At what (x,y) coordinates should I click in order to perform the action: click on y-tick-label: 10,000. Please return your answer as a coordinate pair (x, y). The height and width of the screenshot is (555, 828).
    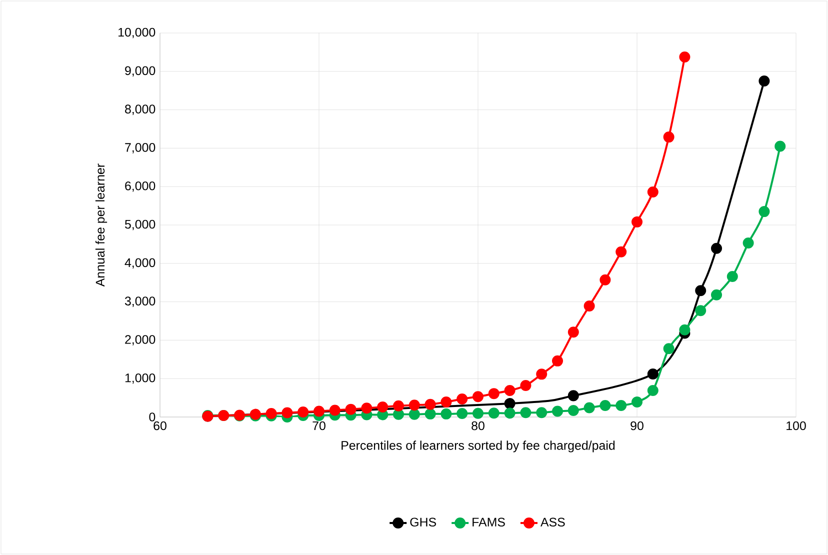
    Looking at the image, I should click on (137, 33).